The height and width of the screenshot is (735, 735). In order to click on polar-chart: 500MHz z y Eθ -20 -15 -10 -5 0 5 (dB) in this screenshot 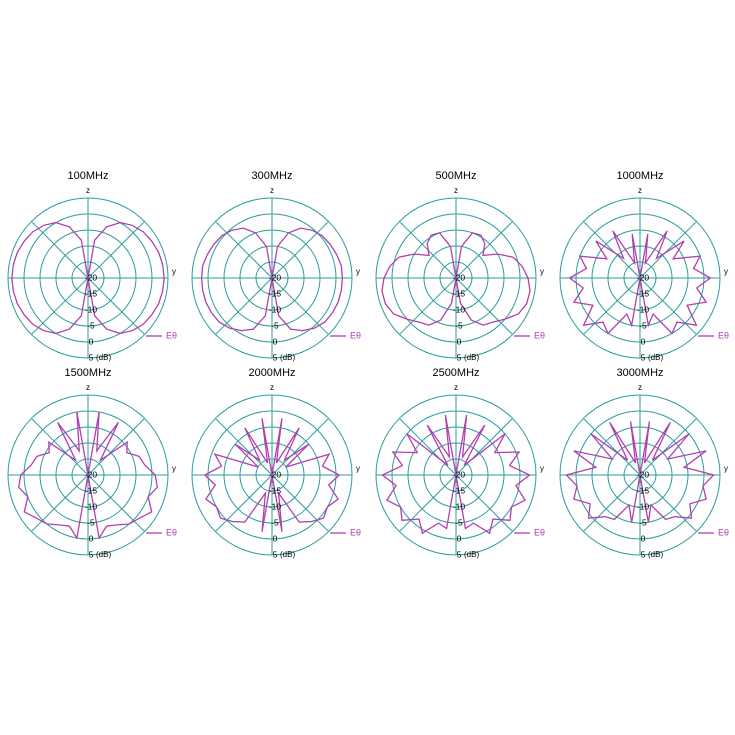, I will do `click(460, 266)`.